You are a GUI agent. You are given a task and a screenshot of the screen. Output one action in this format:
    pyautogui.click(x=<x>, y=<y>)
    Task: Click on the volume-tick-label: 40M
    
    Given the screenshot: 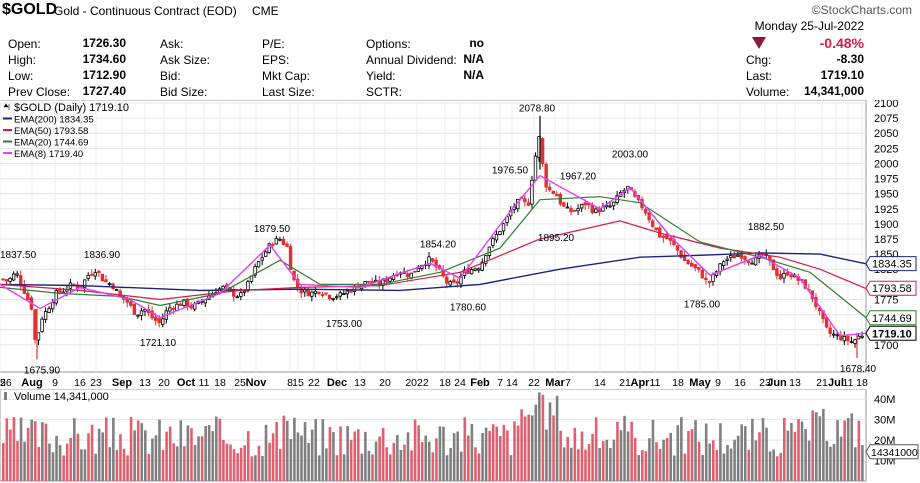 What is the action you would take?
    pyautogui.click(x=884, y=400)
    